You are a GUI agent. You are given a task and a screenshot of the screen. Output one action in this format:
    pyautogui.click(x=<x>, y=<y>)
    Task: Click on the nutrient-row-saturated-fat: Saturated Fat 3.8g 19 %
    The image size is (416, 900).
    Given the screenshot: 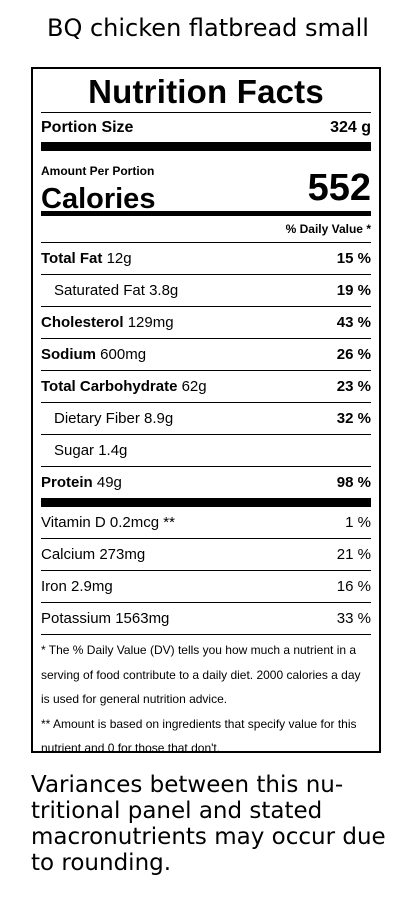 What is the action you would take?
    pyautogui.click(x=206, y=290)
    